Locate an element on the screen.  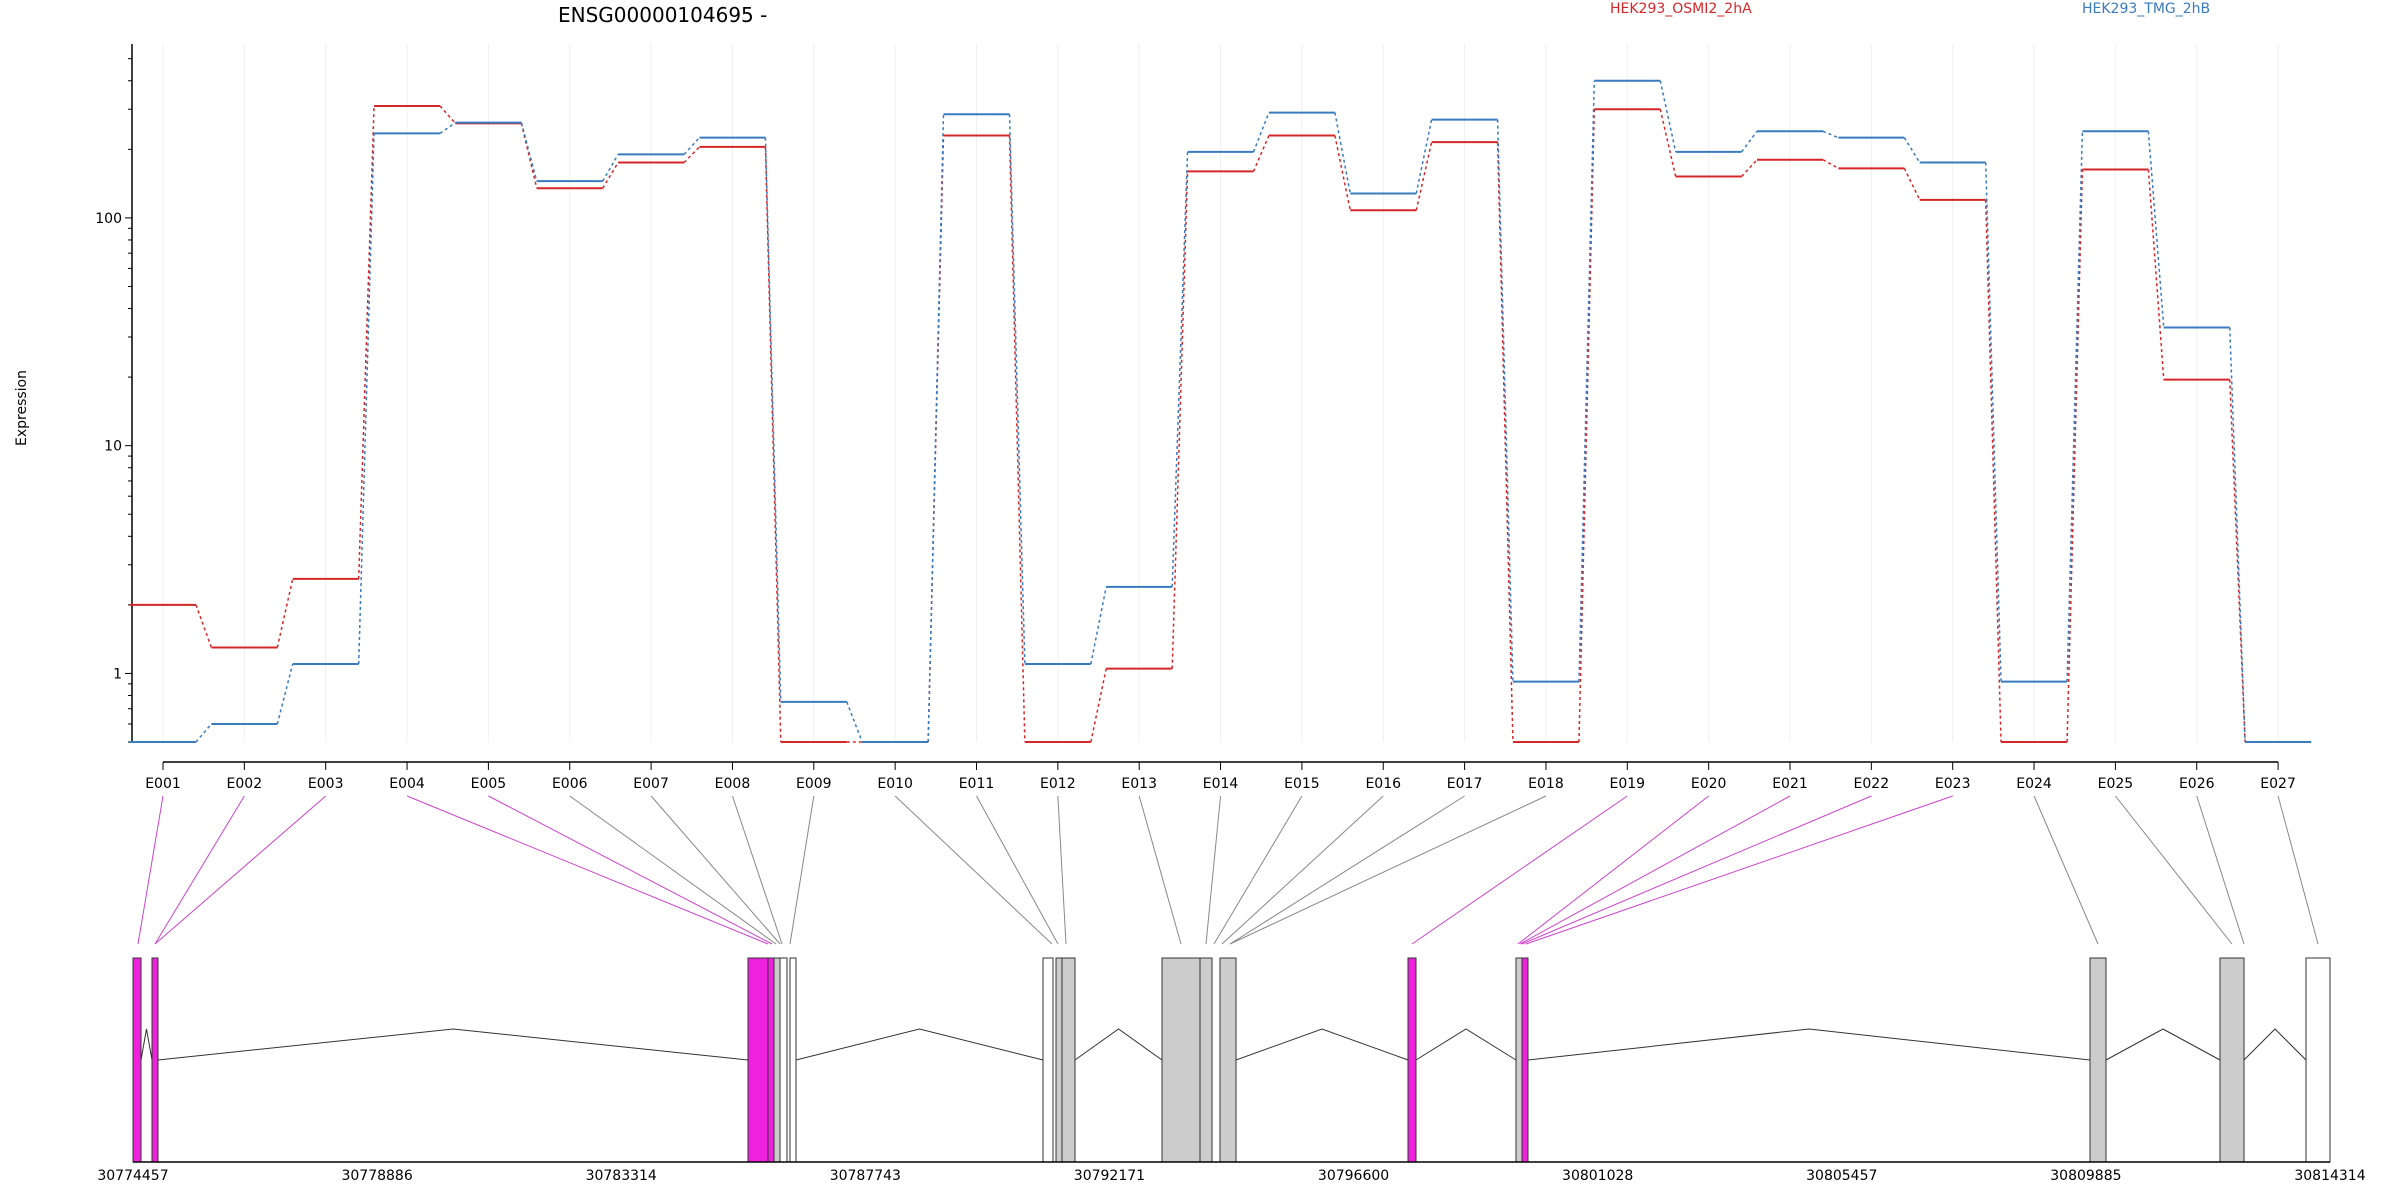
coordinate-tick-label: 30783314 is located at coordinates (621, 1176).